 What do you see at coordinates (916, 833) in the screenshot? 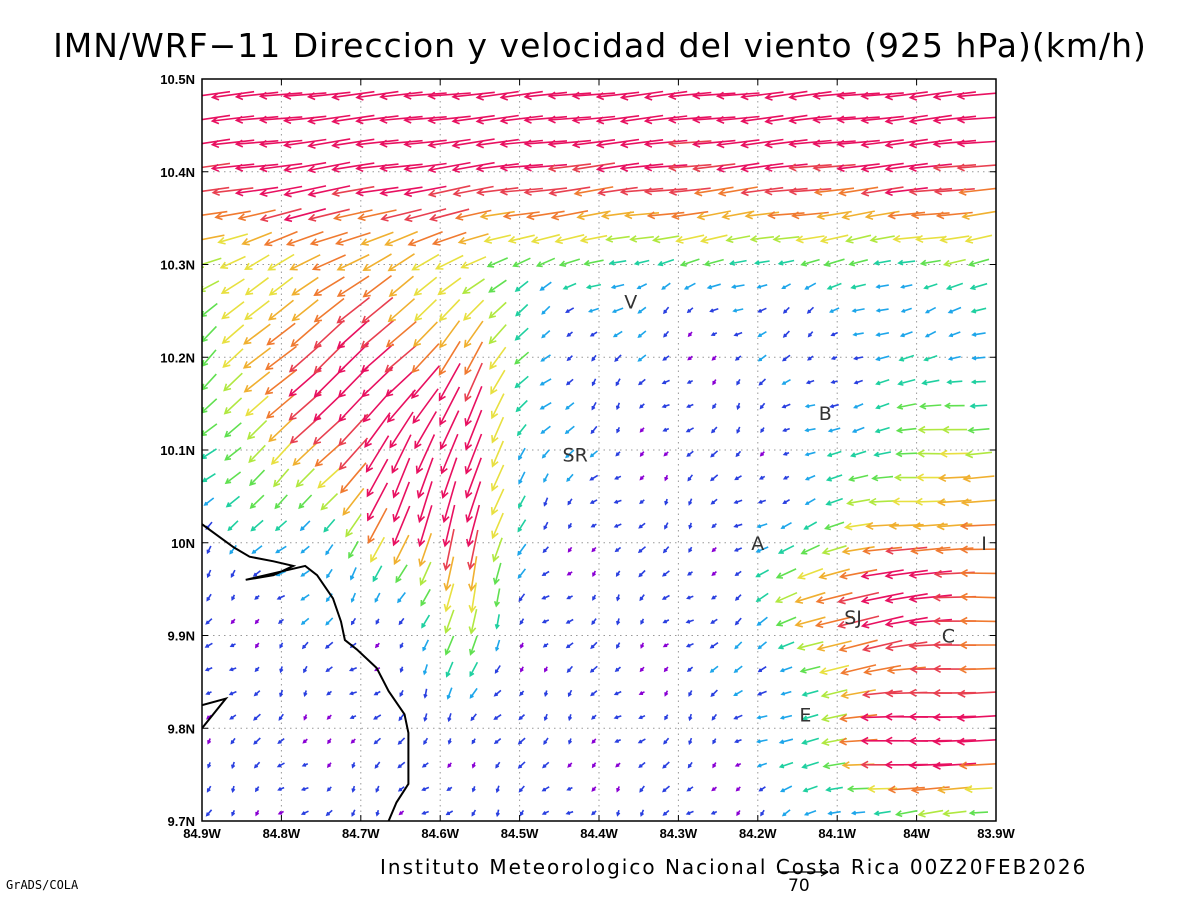
I see `x-tick-label: 84W` at bounding box center [916, 833].